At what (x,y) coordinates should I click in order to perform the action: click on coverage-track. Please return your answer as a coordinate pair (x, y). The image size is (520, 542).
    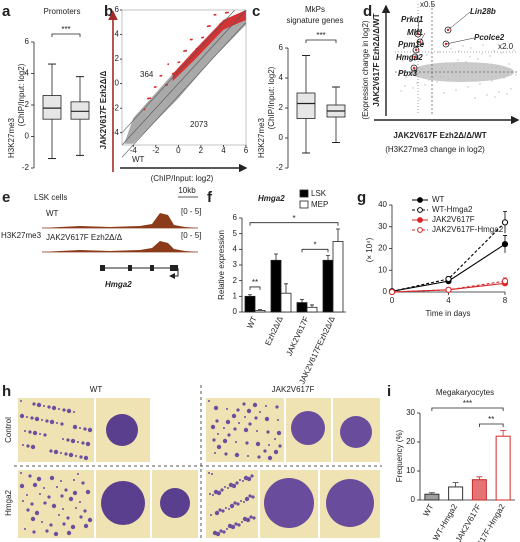
    Looking at the image, I should click on (120, 220).